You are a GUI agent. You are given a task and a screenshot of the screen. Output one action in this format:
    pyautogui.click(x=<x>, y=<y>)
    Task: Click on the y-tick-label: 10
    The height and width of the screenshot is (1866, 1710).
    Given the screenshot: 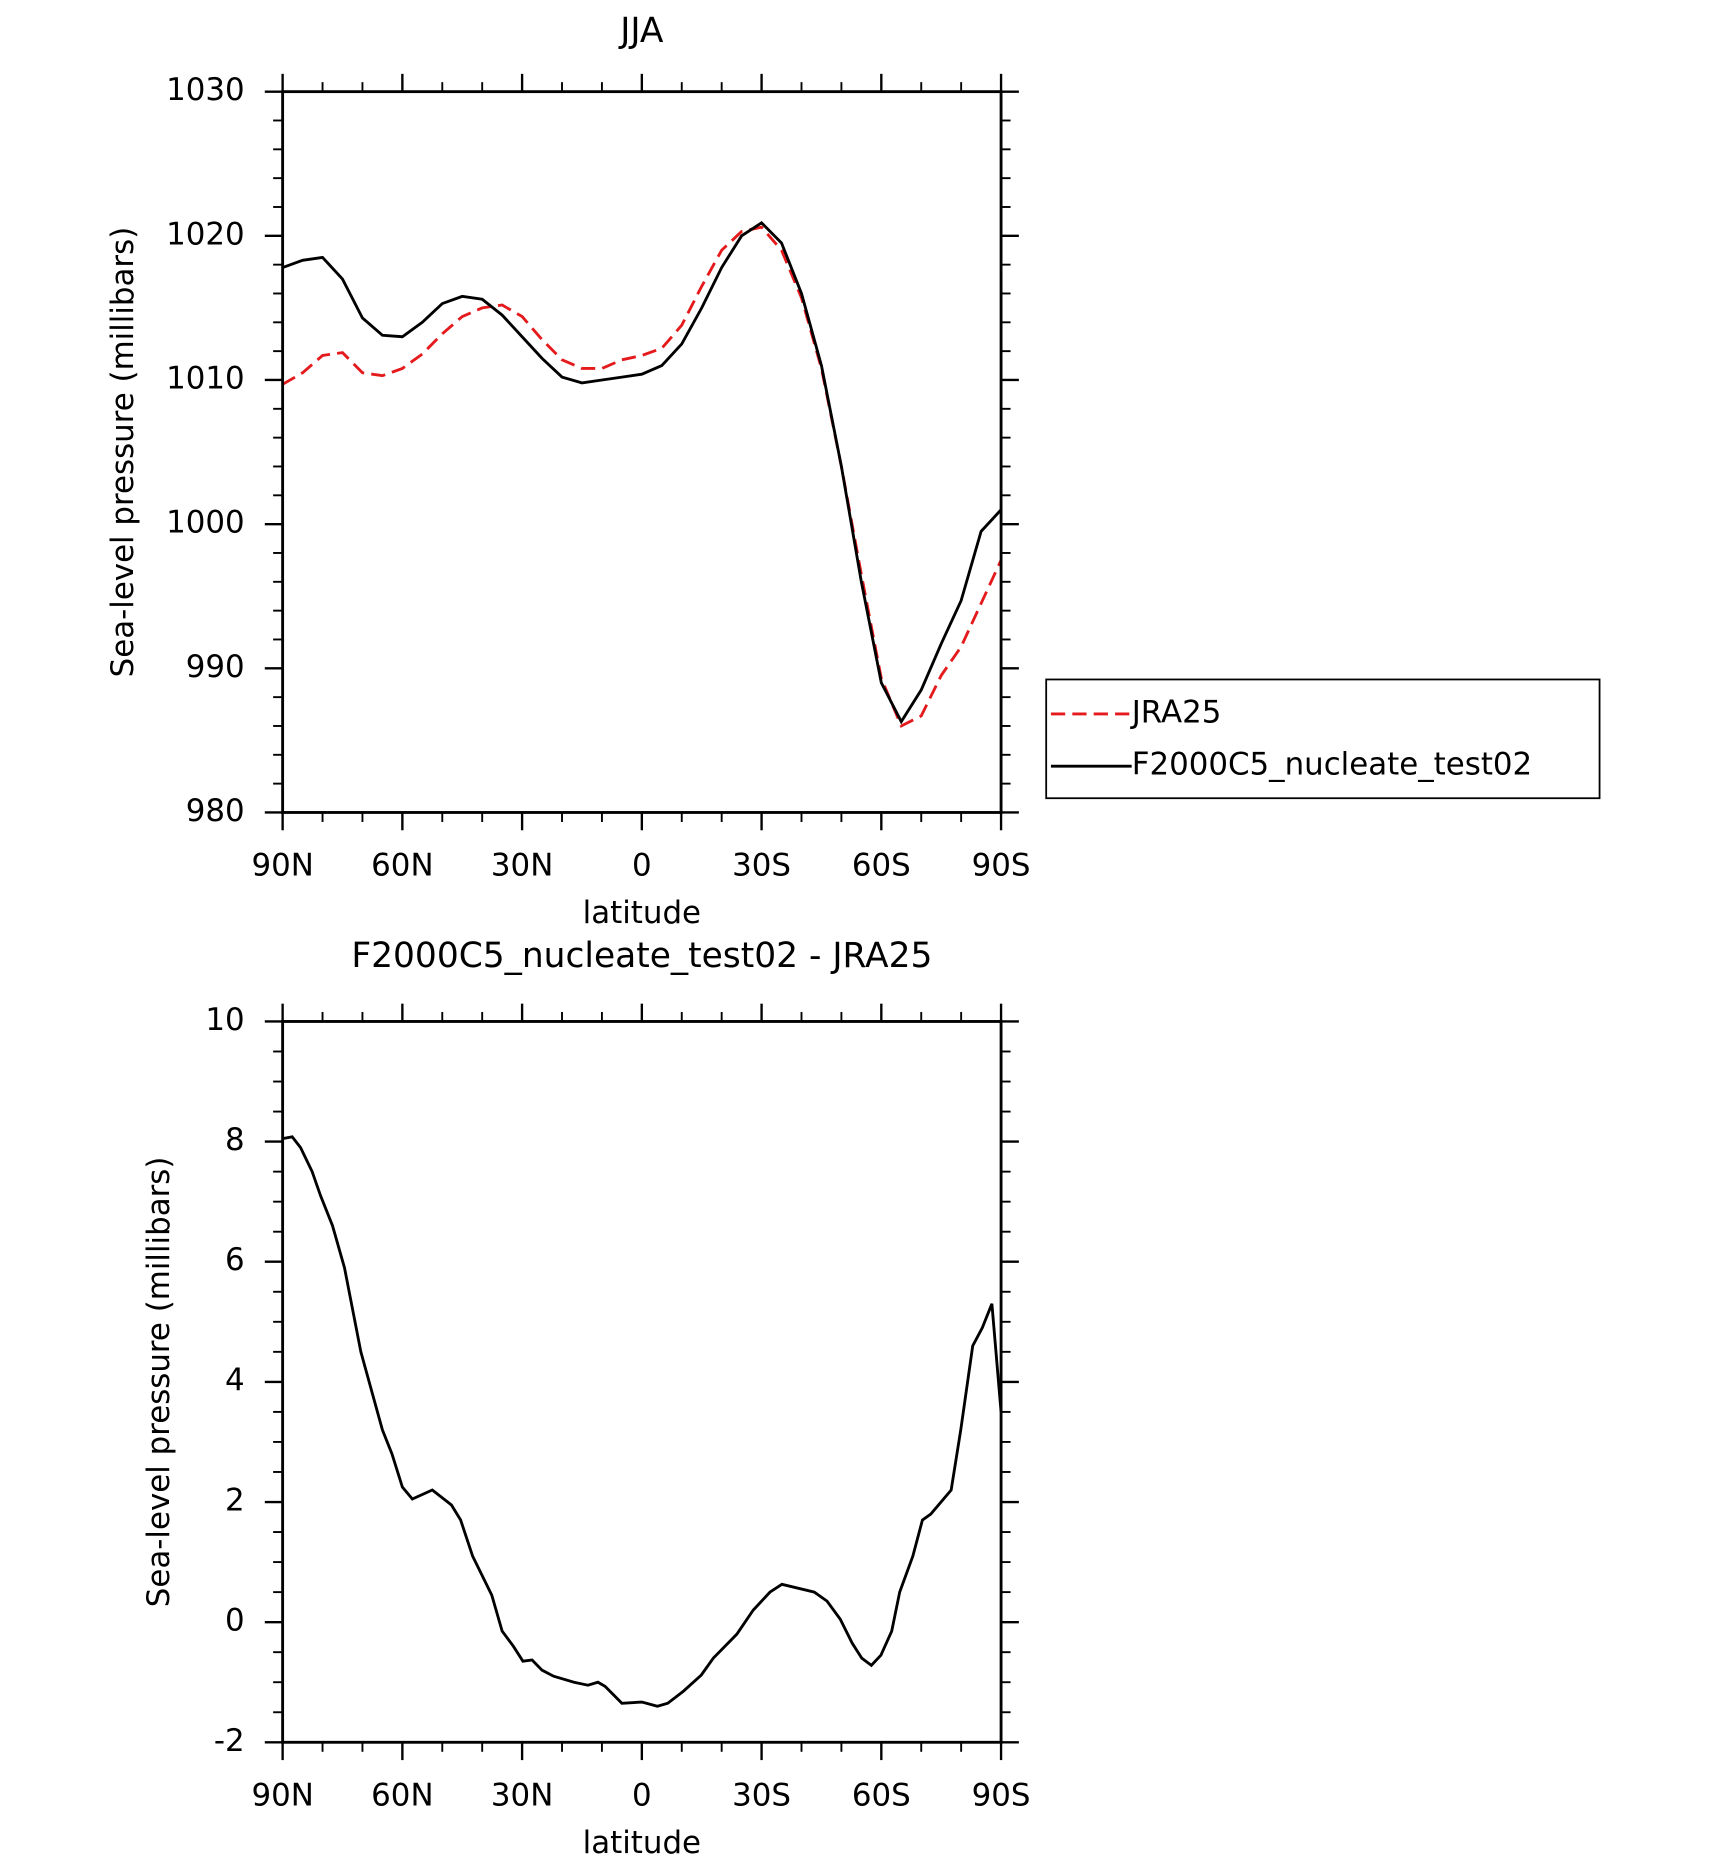 What is the action you would take?
    pyautogui.click(x=224, y=1020)
    